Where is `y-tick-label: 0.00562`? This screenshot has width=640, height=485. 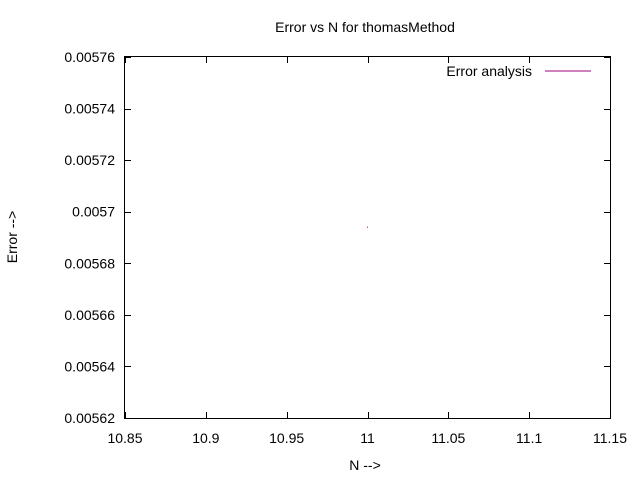 y-tick-label: 0.00562 is located at coordinates (89, 418).